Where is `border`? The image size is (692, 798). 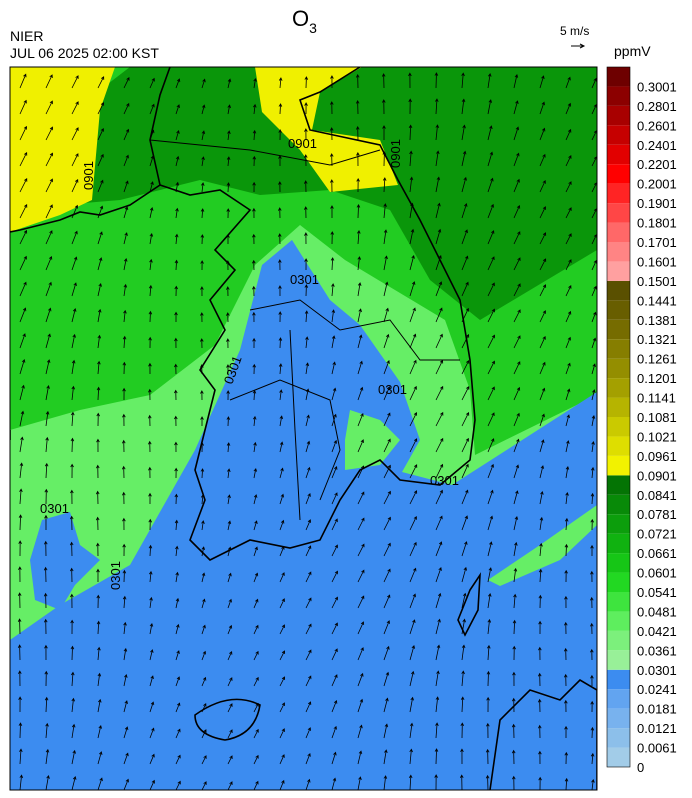 border is located at coordinates (265, 152).